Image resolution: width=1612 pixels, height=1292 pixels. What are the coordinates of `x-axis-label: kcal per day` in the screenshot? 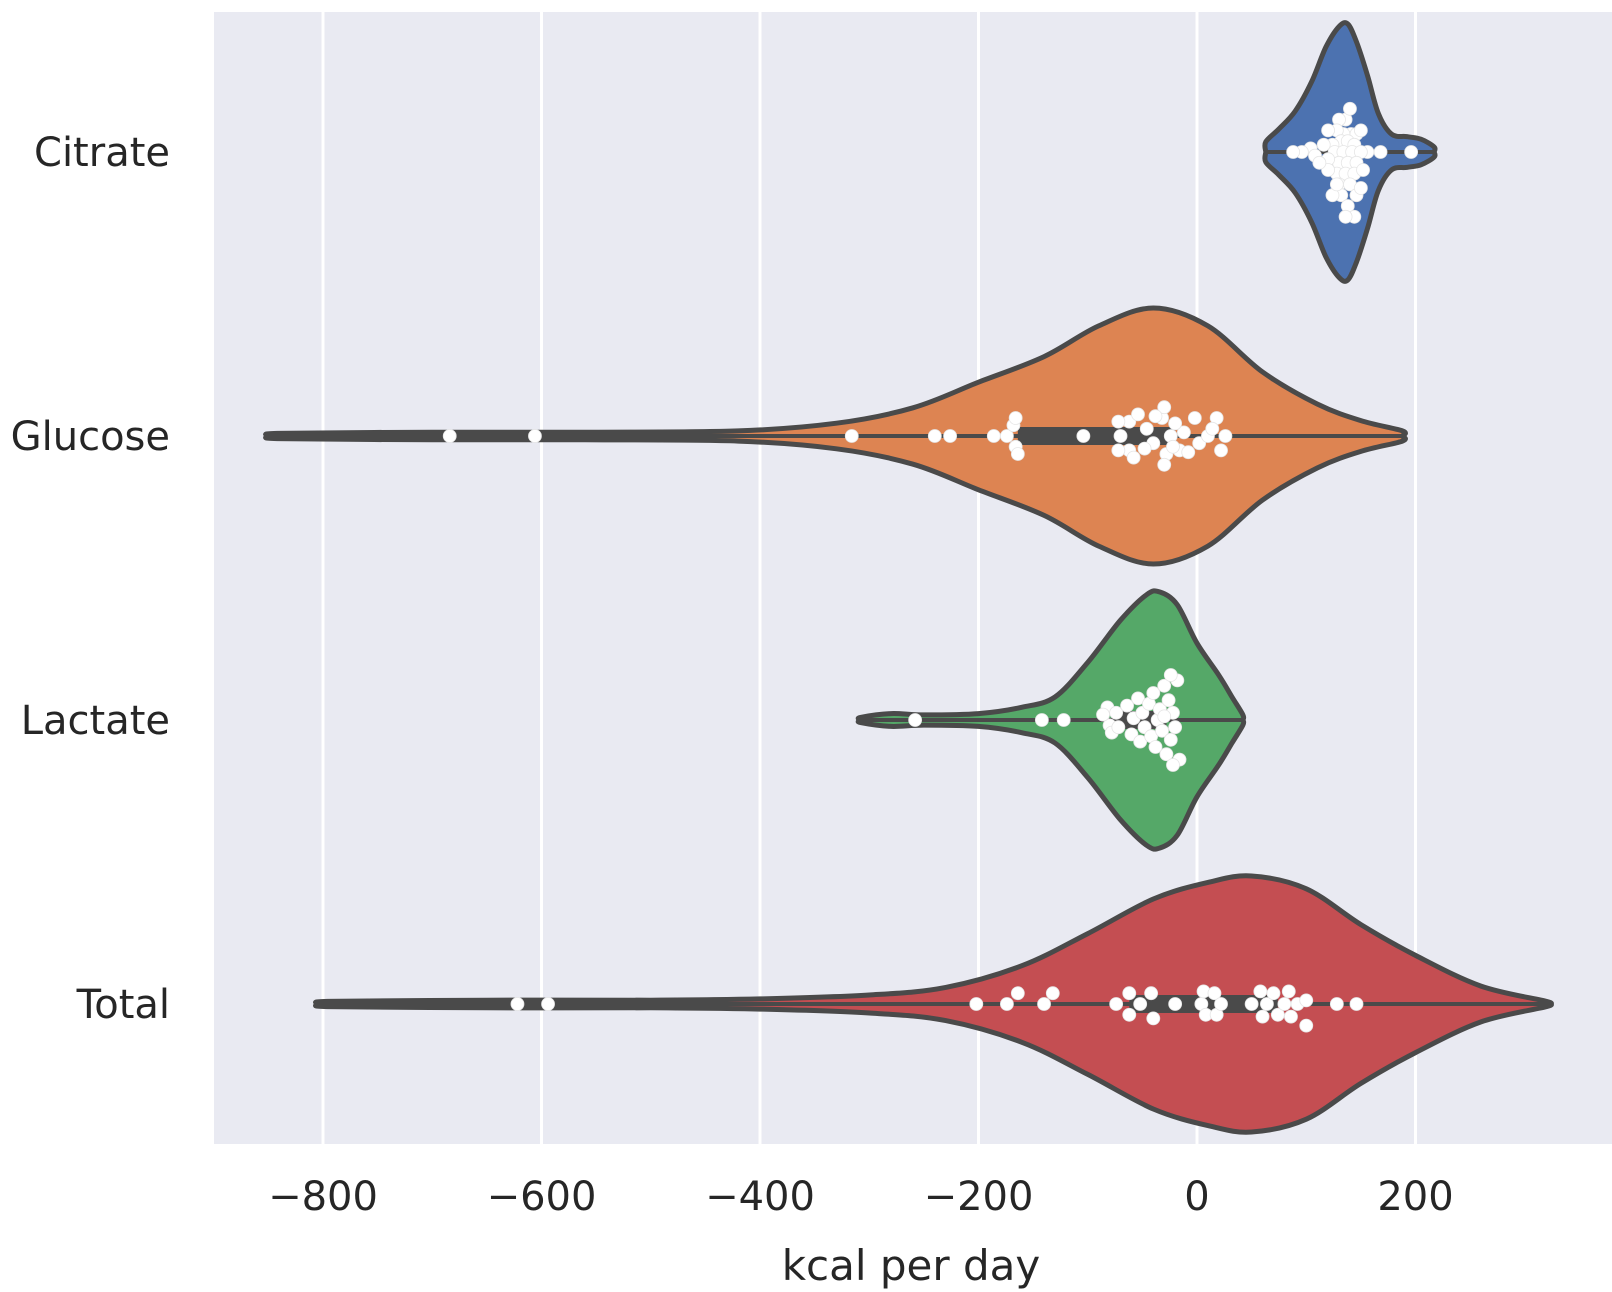 It's located at (911, 1265).